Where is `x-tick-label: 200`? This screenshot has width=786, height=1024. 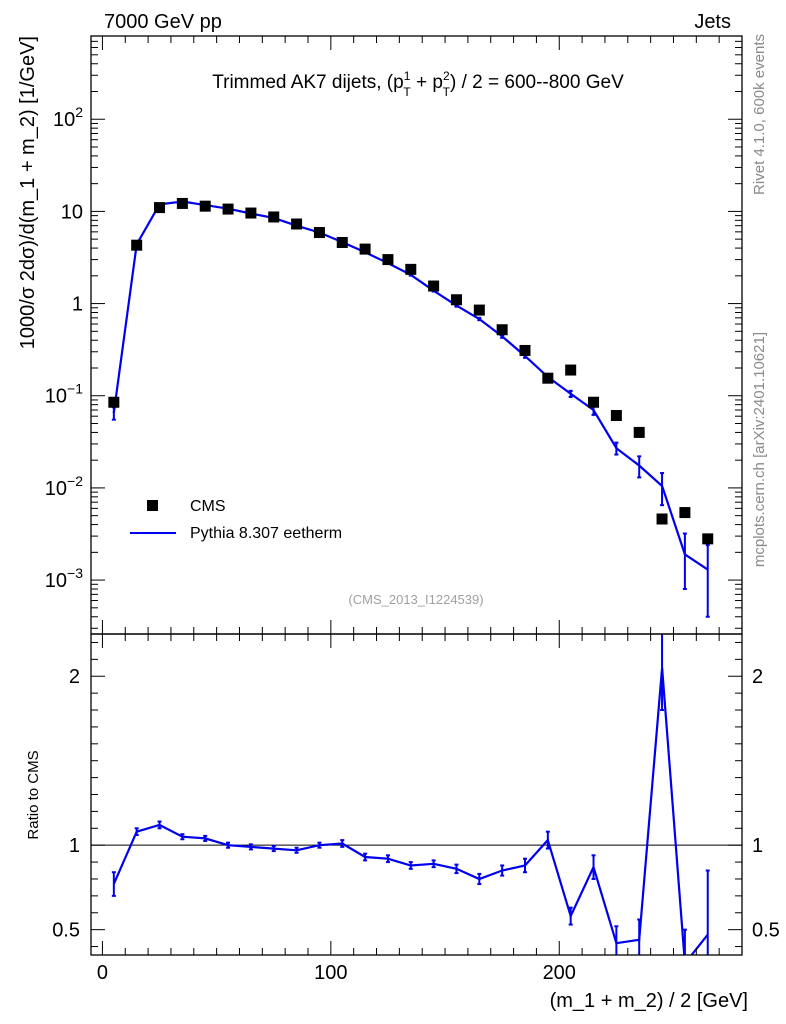 x-tick-label: 200 is located at coordinates (559, 973).